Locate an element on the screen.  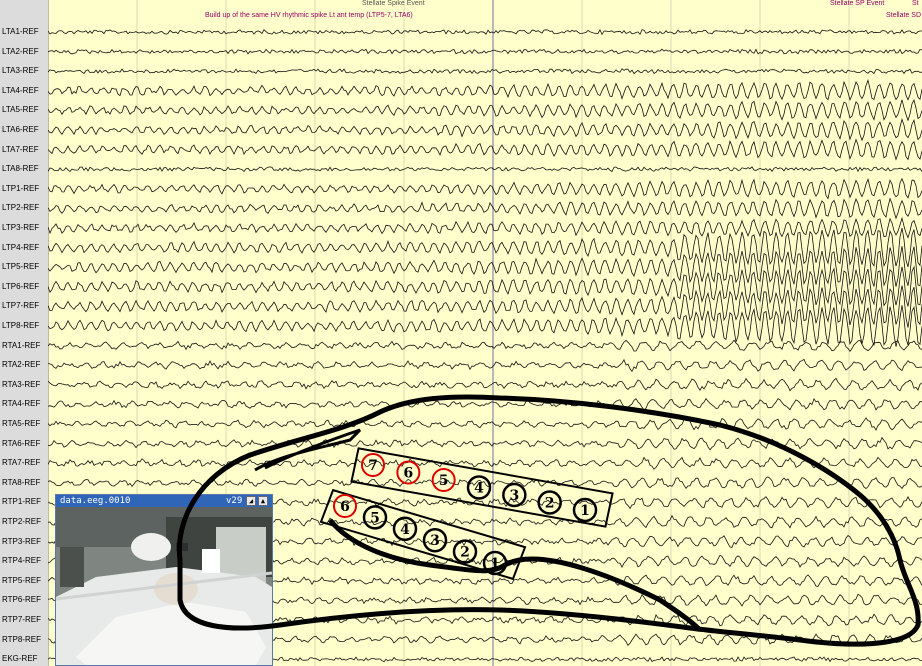
electrode-strip-upper: 7 6 5 4 3 2 1 is located at coordinates (482, 487).